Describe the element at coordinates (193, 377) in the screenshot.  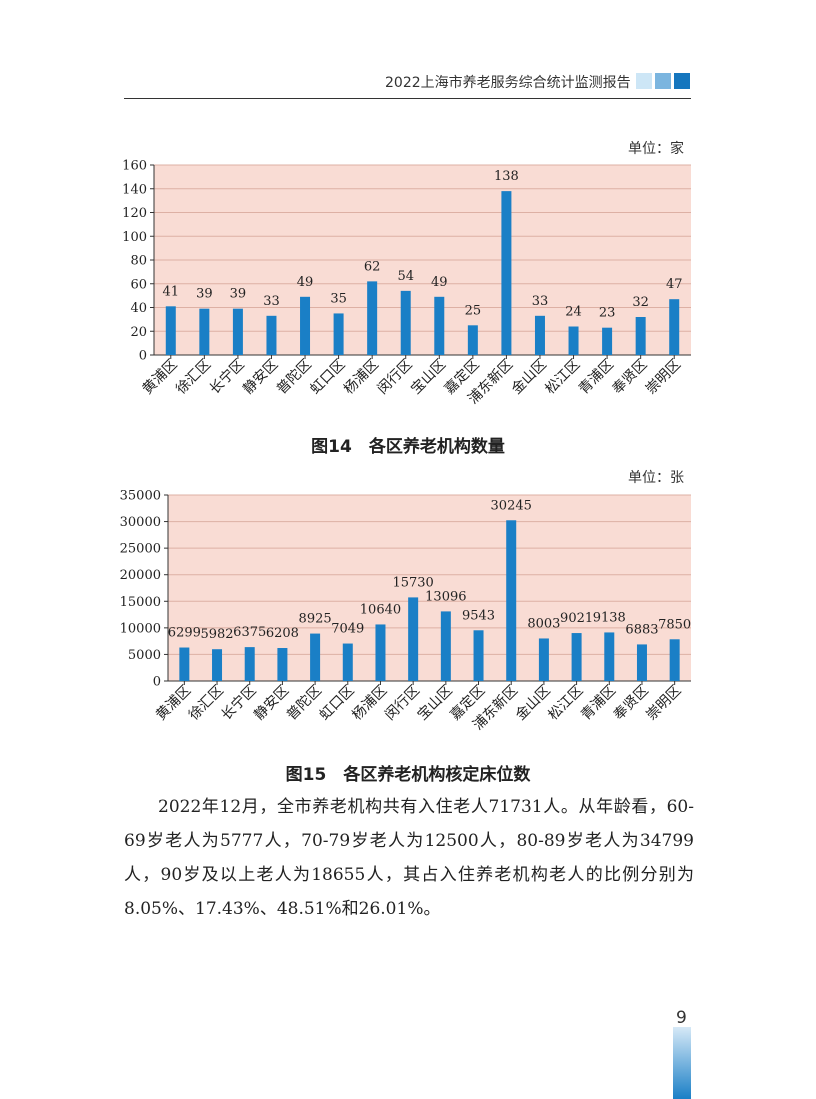
I see `chart14-category-label: 徐汇区` at that location.